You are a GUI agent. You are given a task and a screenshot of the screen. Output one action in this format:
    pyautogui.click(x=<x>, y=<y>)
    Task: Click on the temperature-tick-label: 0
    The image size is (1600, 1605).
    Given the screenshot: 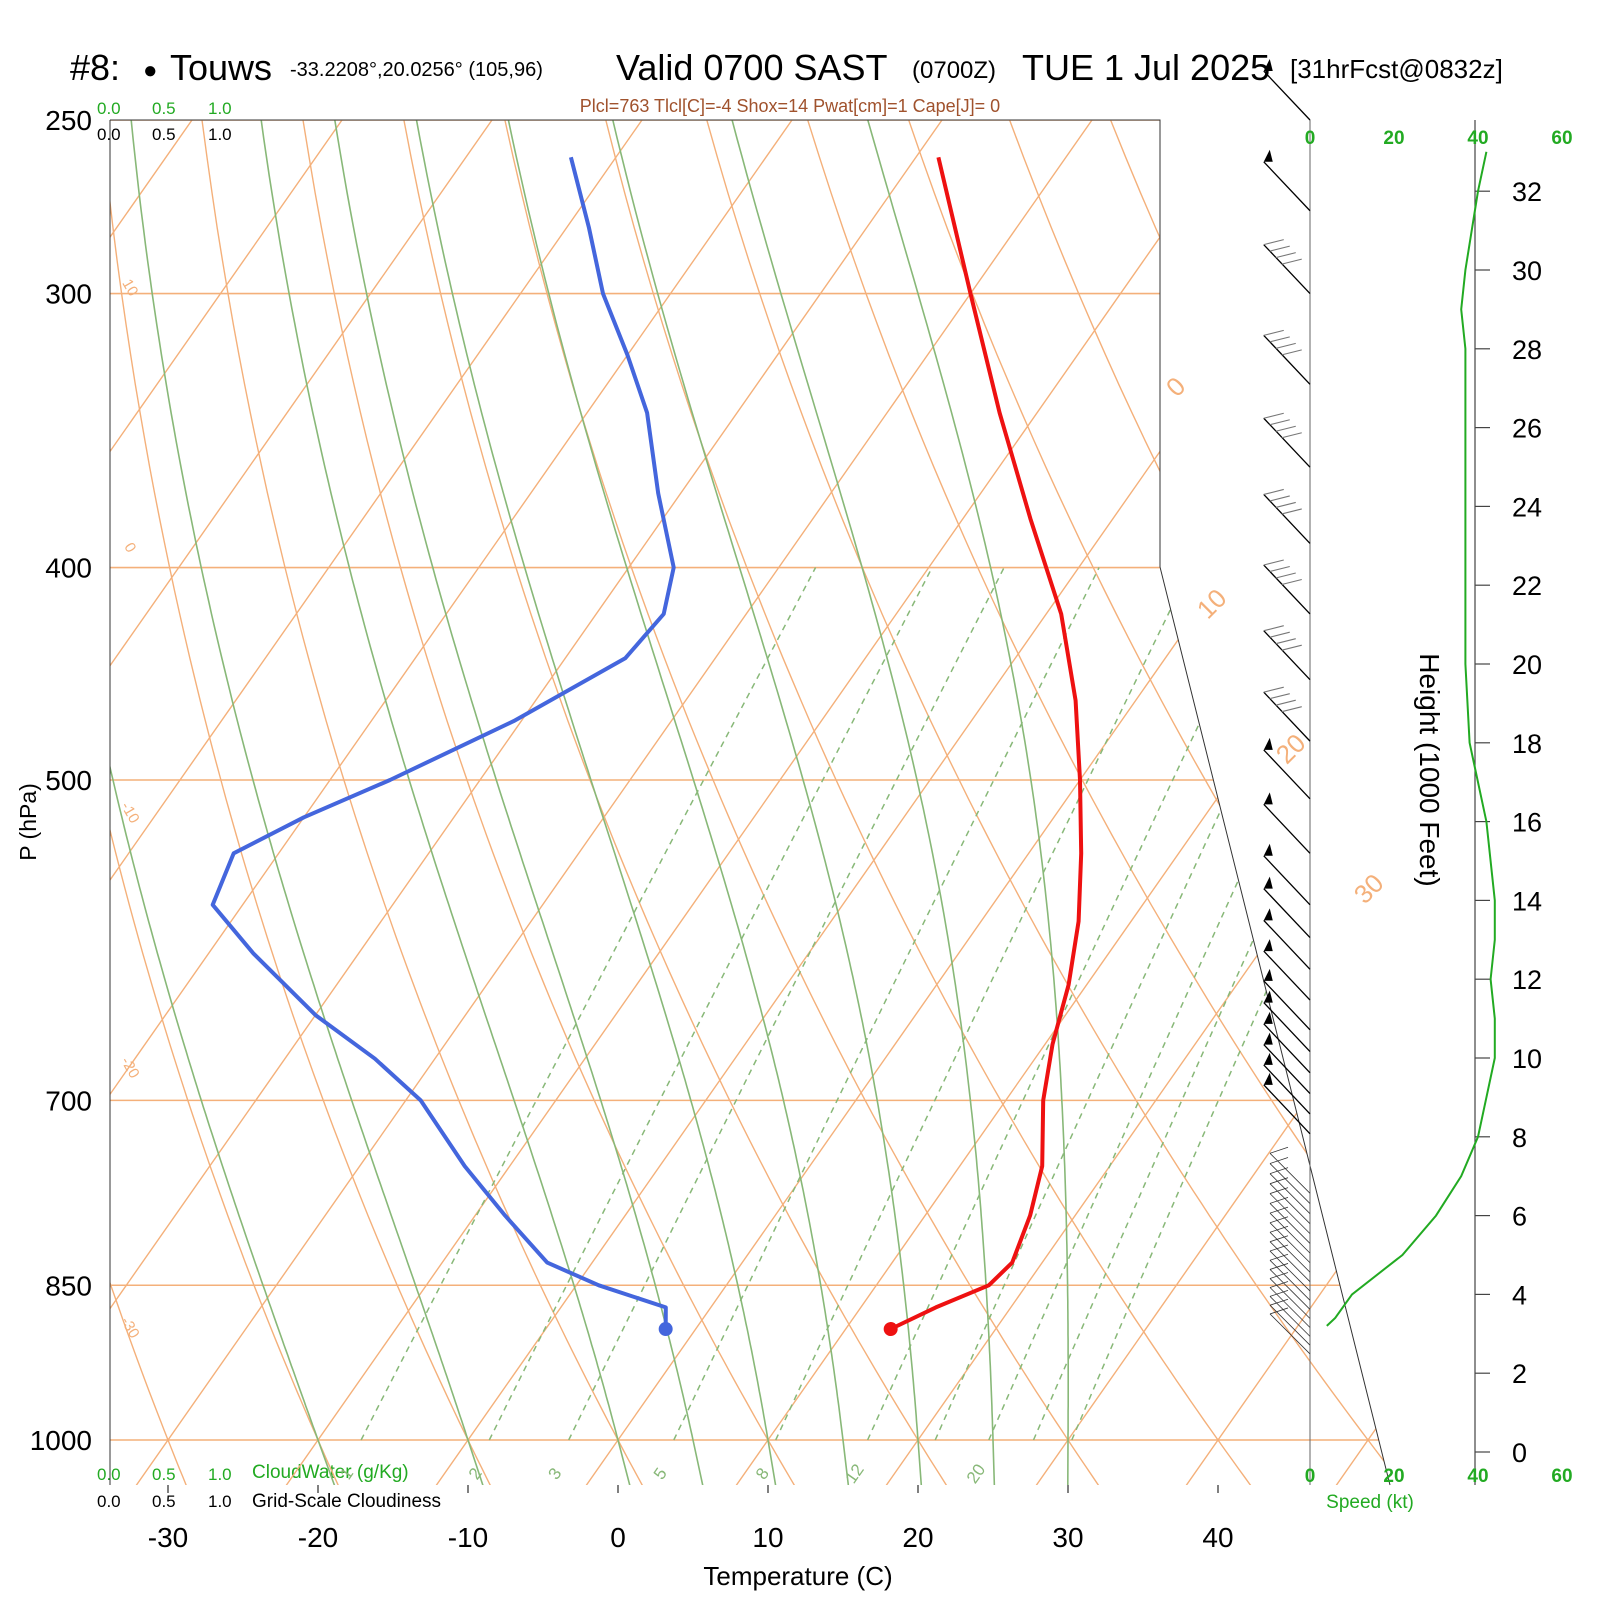 What is the action you would take?
    pyautogui.click(x=618, y=1537)
    